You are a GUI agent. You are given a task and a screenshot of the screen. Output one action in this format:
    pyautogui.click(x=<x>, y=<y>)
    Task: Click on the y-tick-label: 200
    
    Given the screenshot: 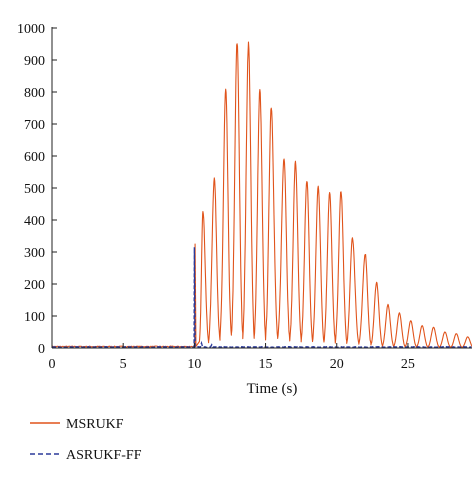 What is the action you would take?
    pyautogui.click(x=34, y=285)
    